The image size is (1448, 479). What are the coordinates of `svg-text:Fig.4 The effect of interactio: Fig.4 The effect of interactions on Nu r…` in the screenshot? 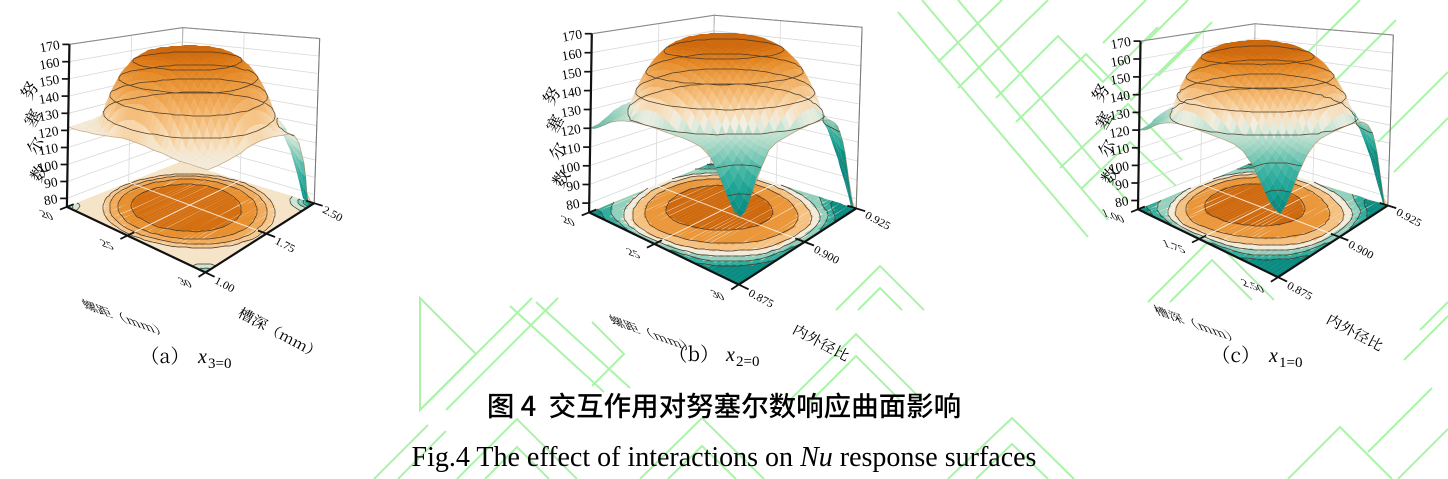 It's located at (724, 457).